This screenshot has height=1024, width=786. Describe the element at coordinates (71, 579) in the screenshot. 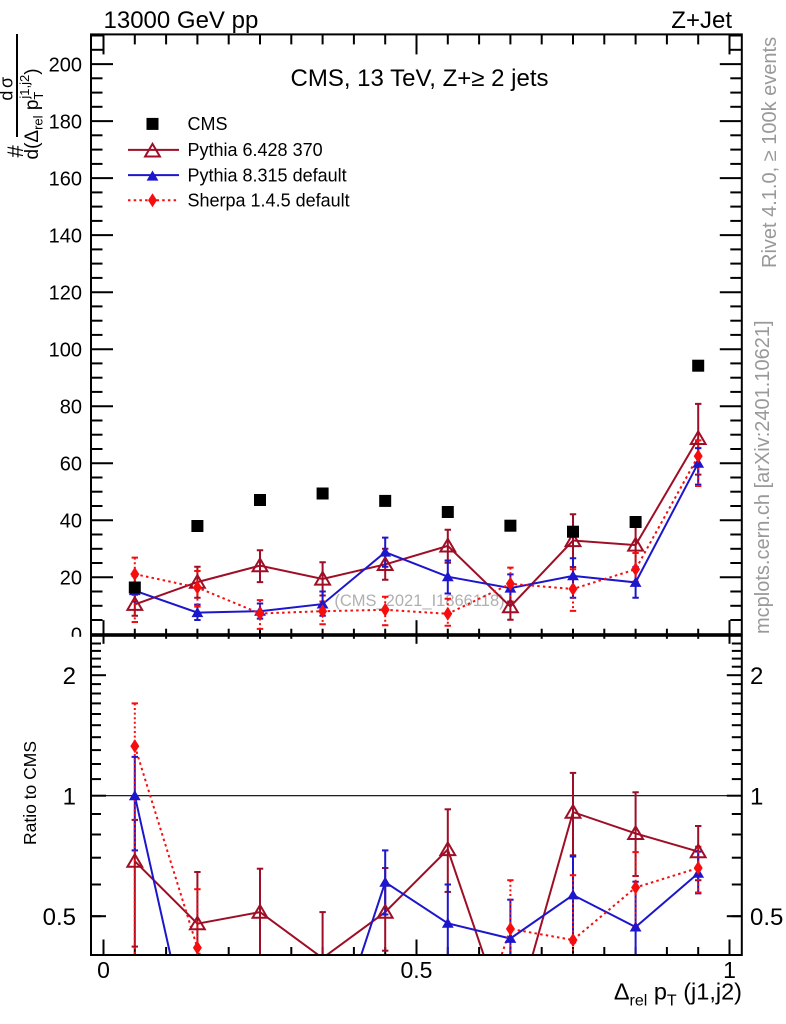

I see `svg-text: 20` at that location.